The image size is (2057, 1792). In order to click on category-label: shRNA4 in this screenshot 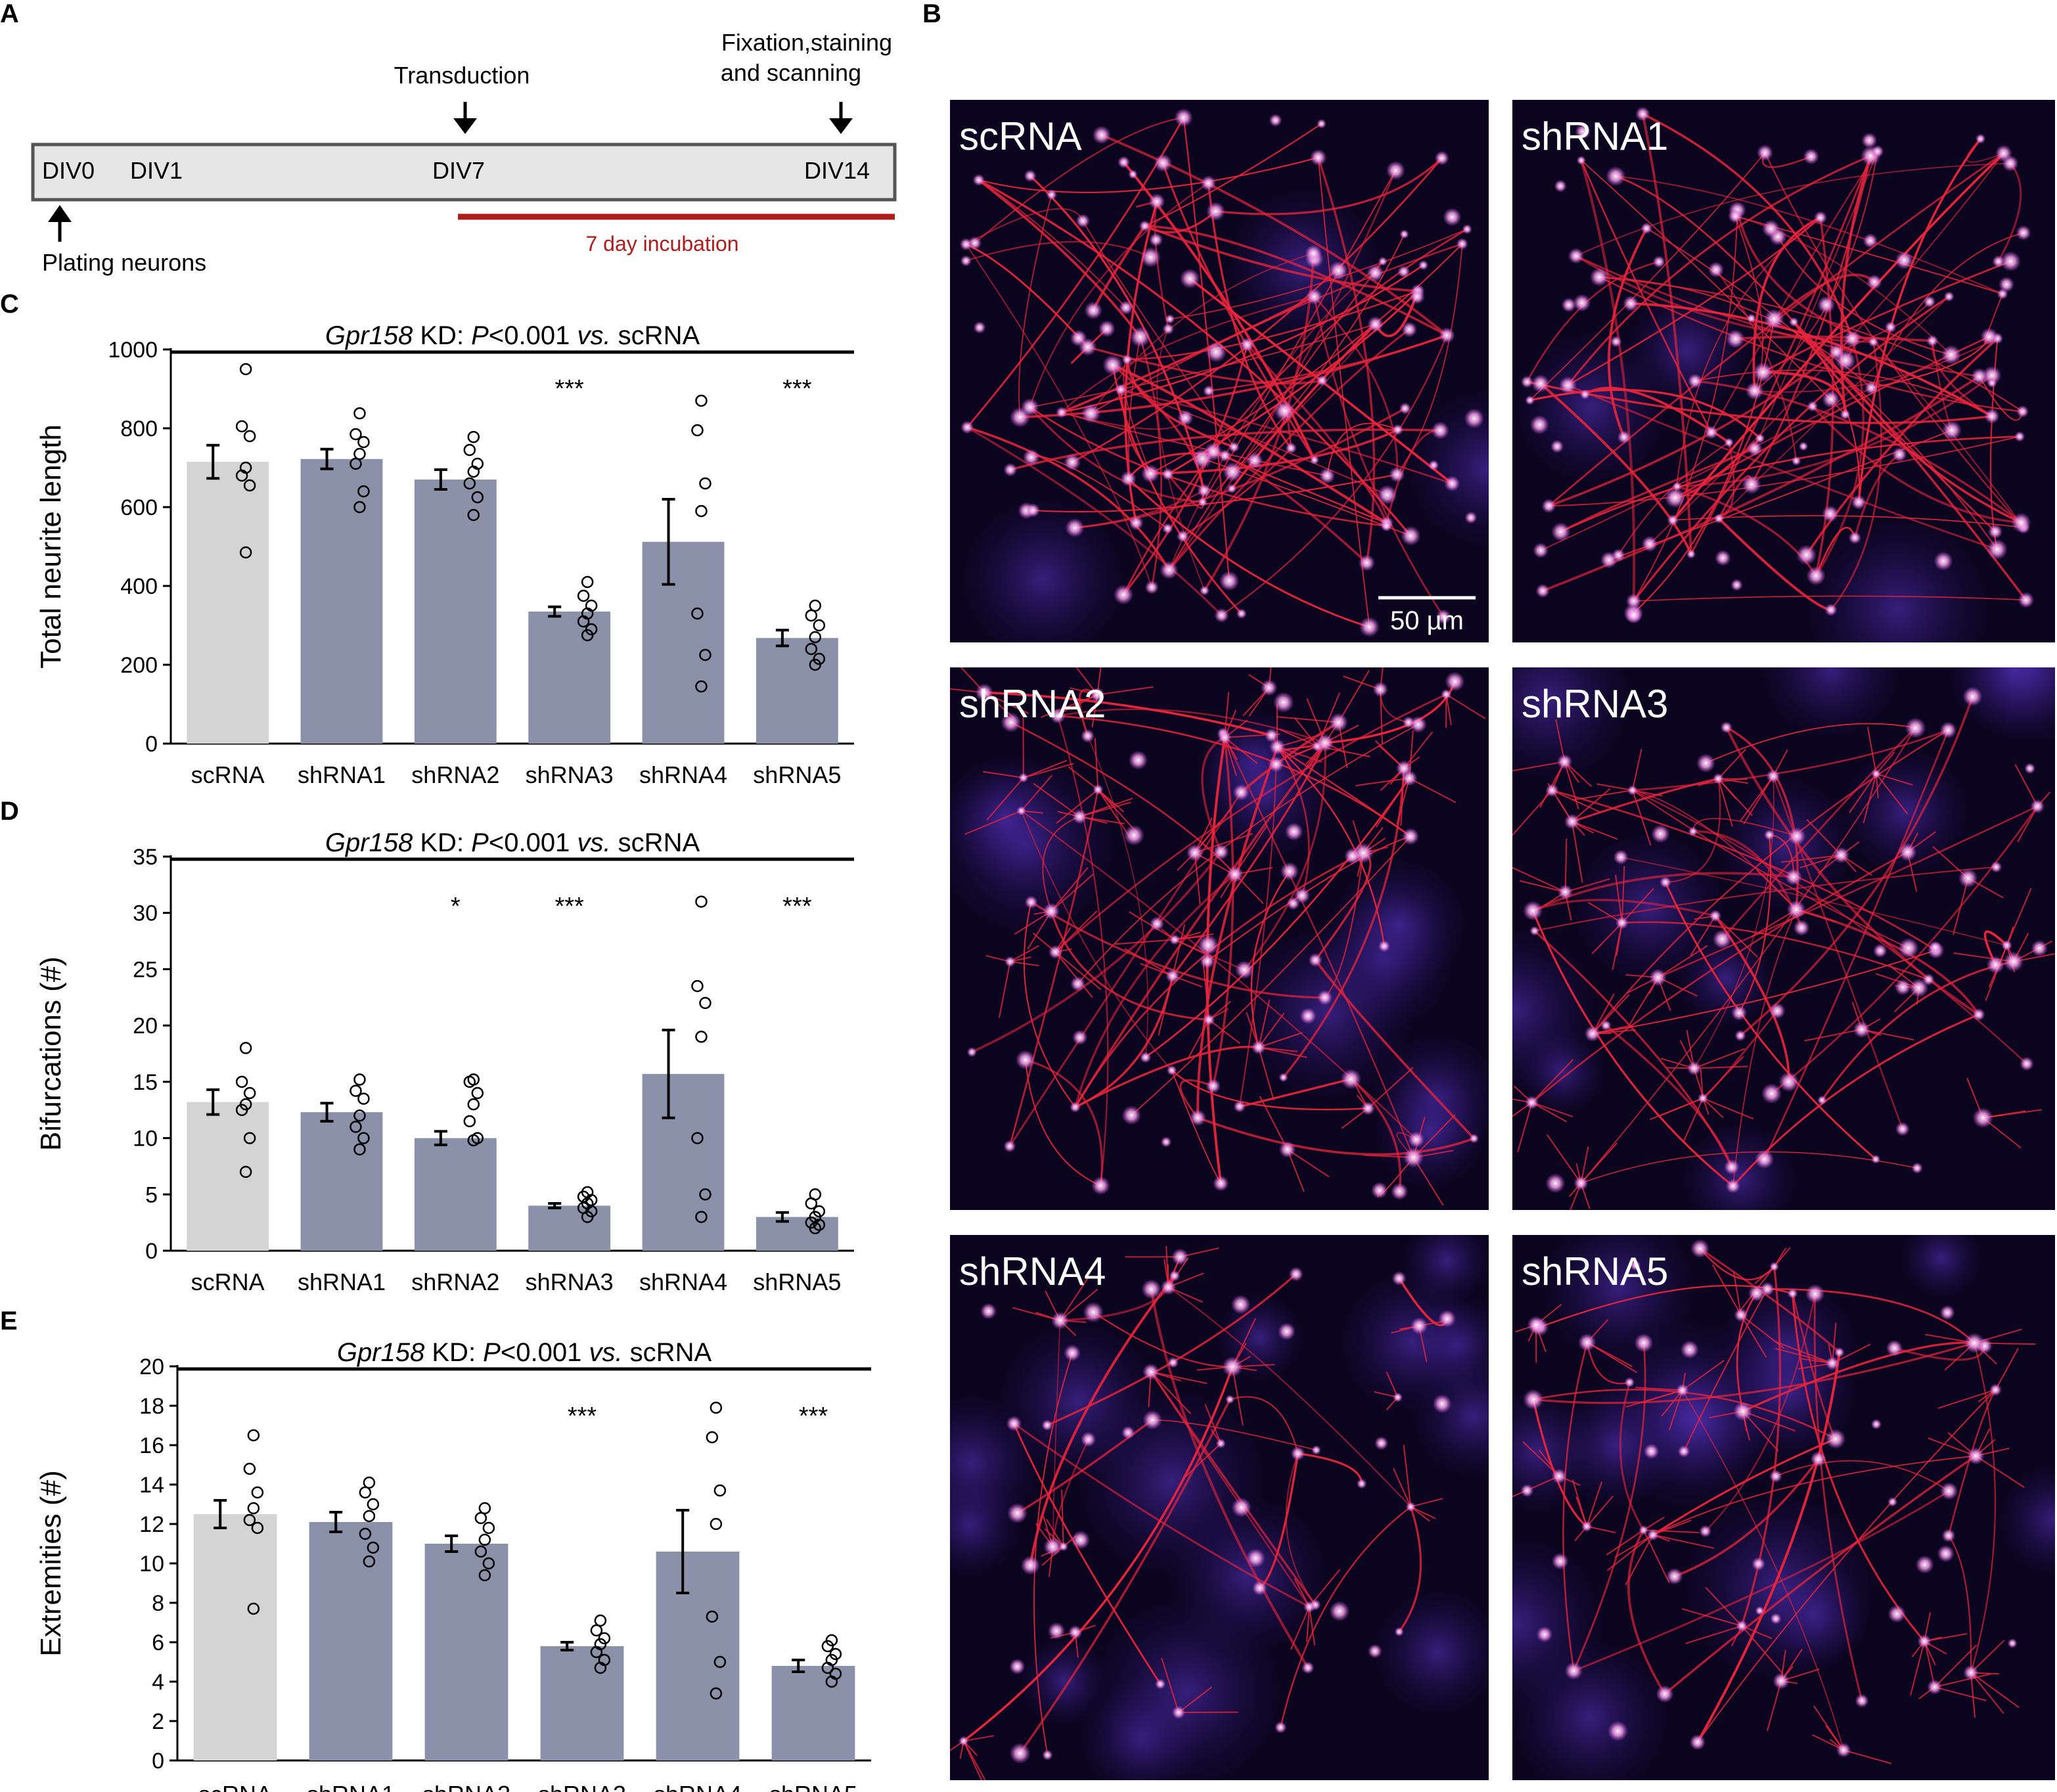, I will do `click(683, 1281)`.